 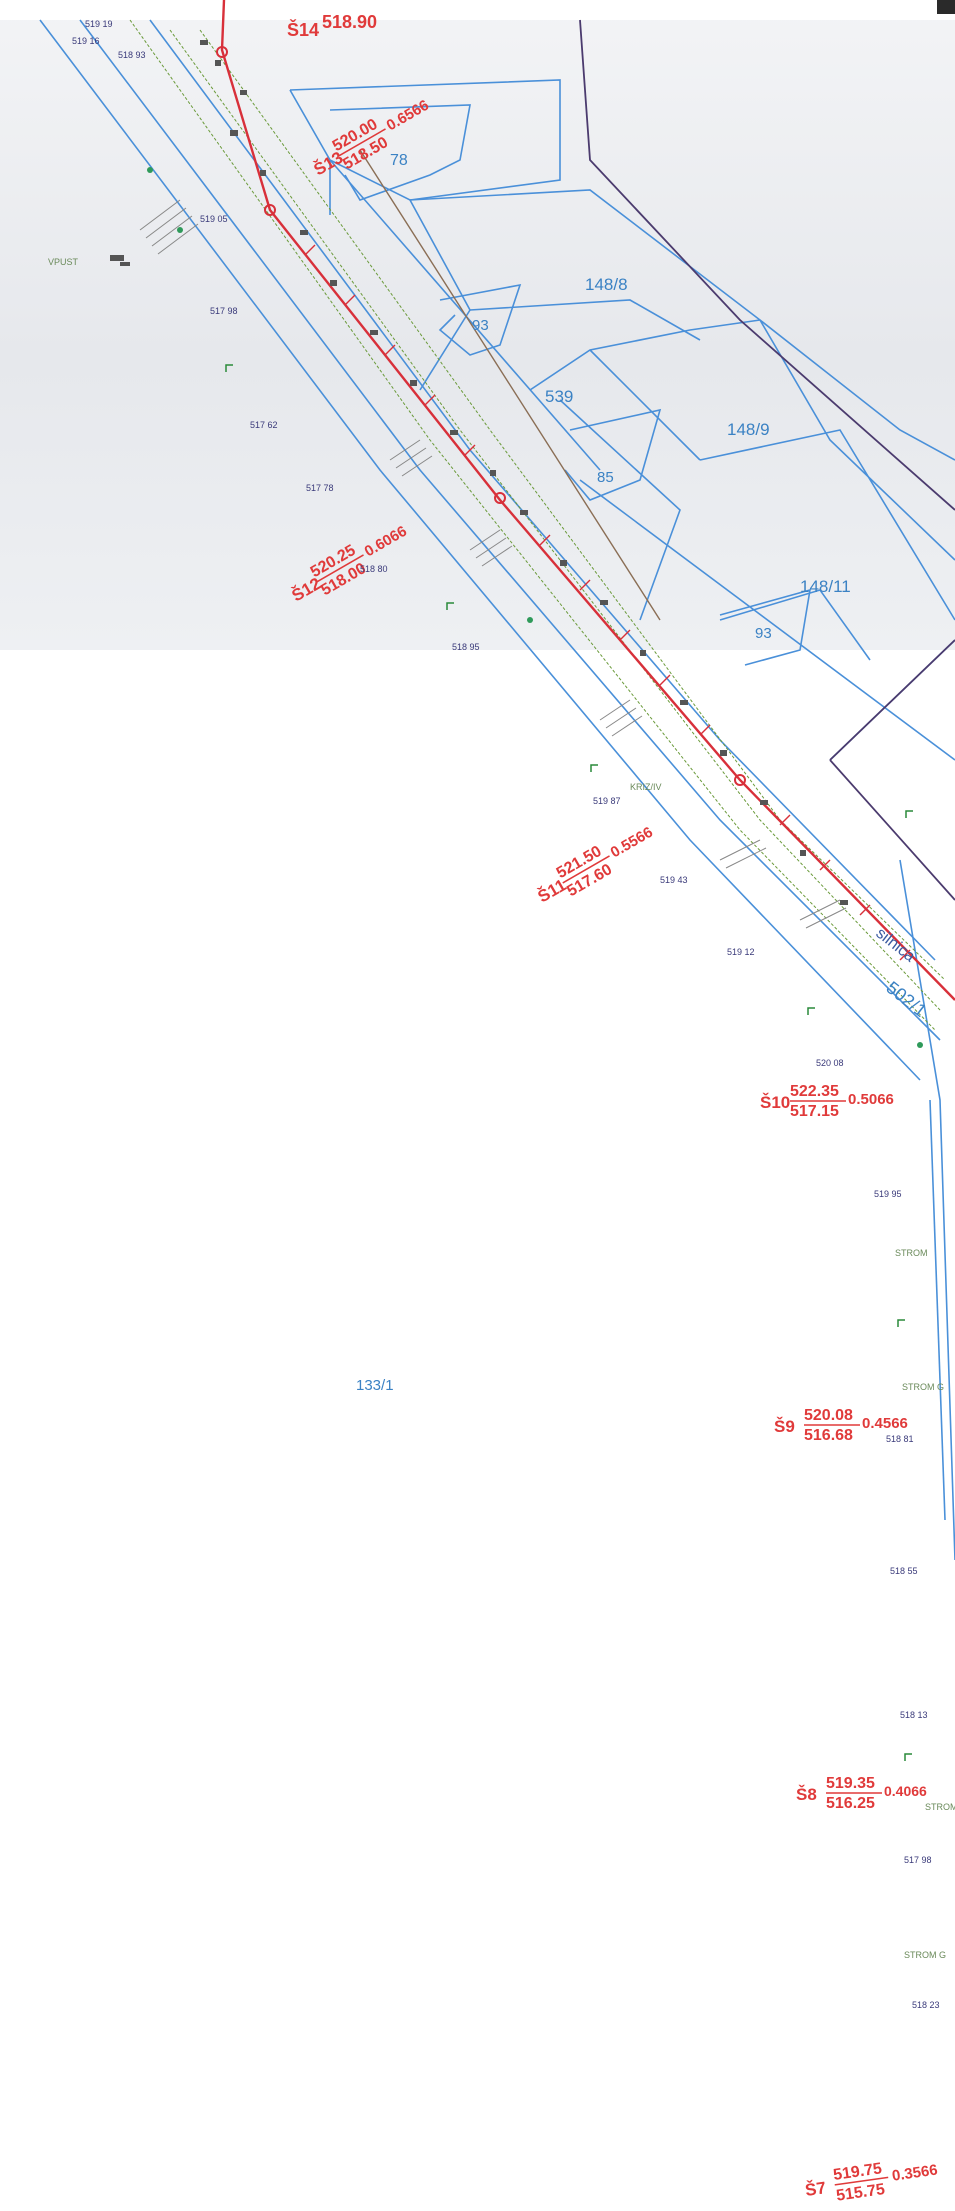 What do you see at coordinates (303, 29) in the screenshot?
I see `station-id: Š14` at bounding box center [303, 29].